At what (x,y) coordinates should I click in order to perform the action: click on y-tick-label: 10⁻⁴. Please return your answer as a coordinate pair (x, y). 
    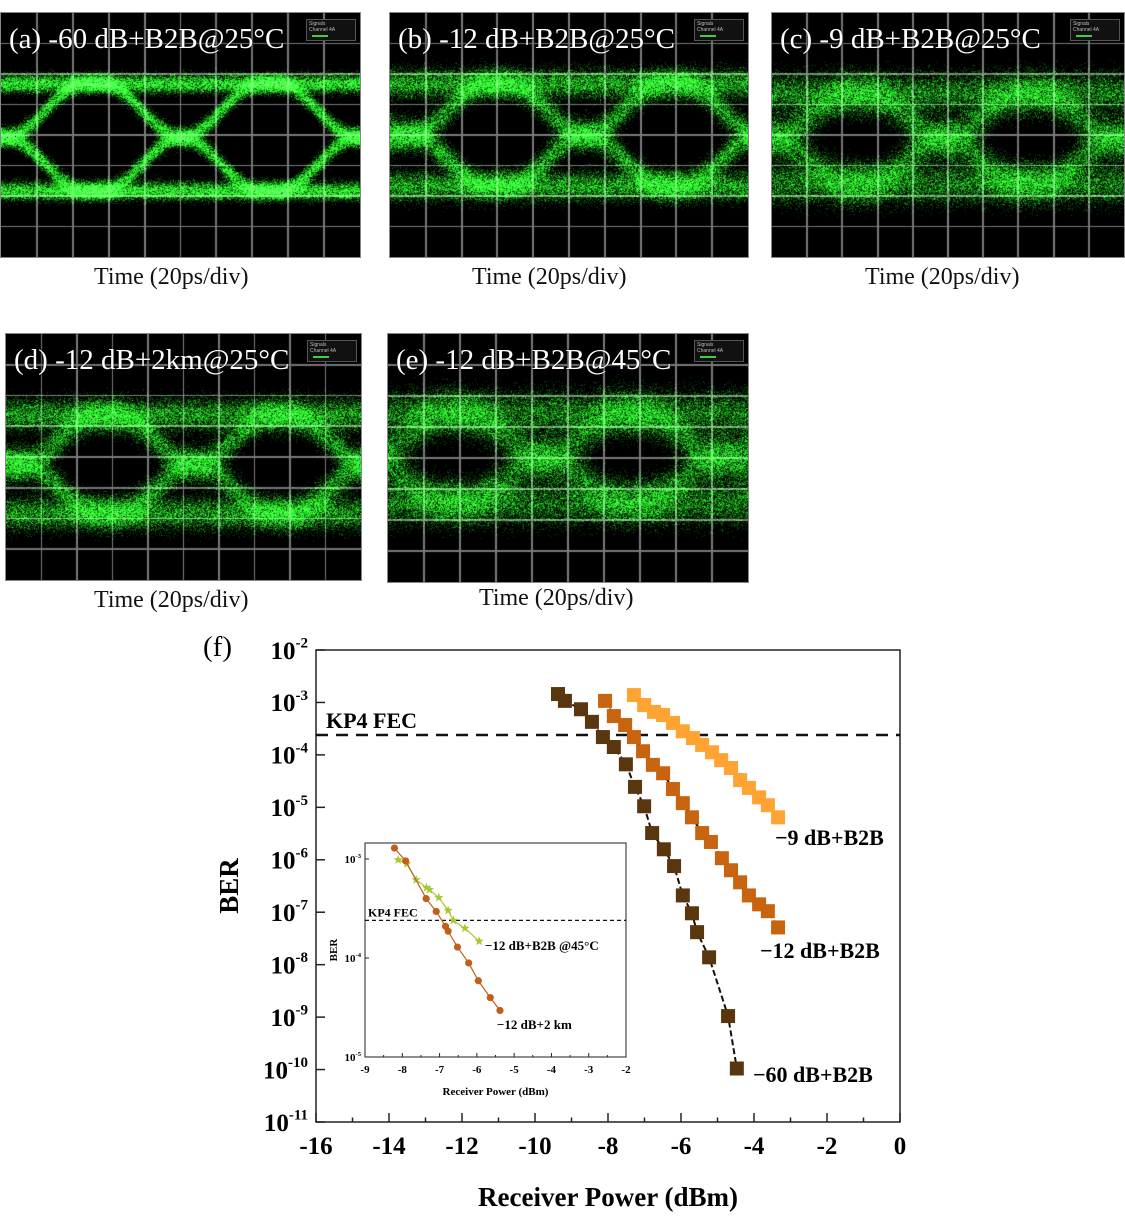
    Looking at the image, I should click on (290, 754).